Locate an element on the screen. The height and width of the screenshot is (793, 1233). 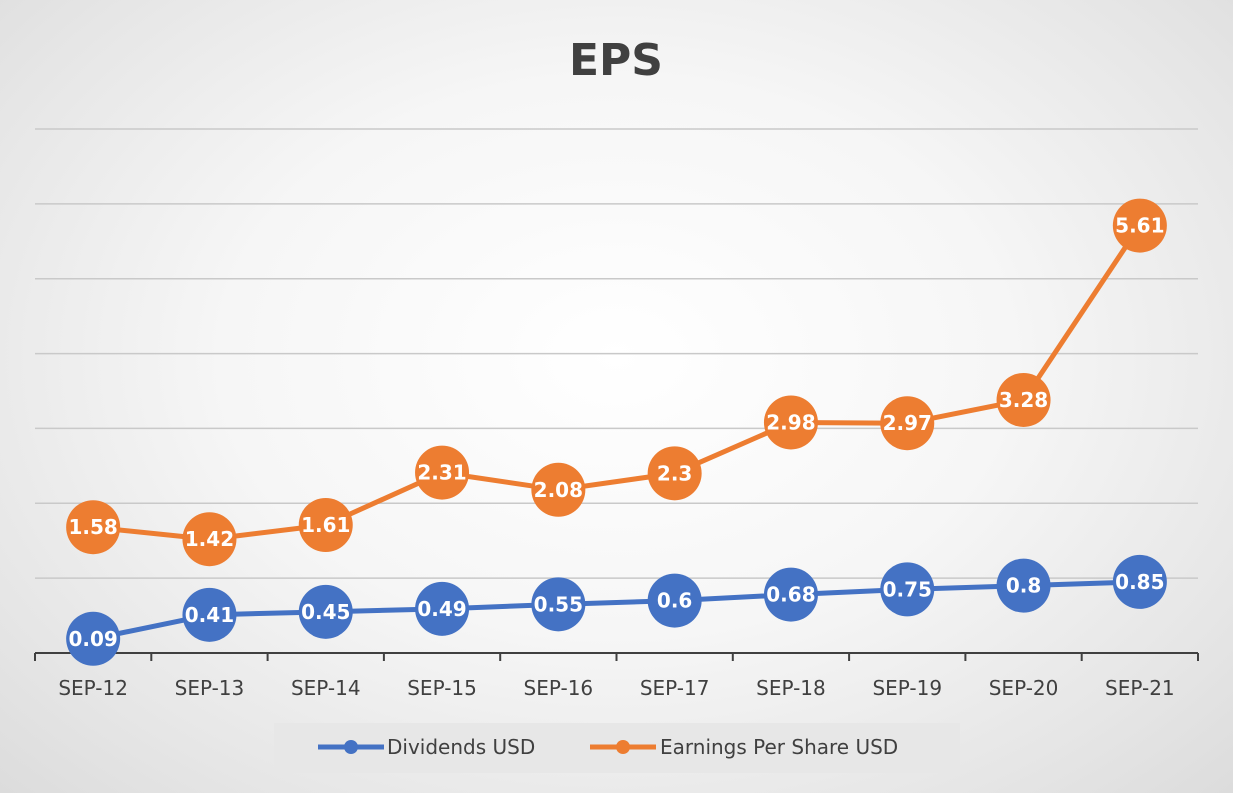
data-label-0-6: 0.68 is located at coordinates (790, 595).